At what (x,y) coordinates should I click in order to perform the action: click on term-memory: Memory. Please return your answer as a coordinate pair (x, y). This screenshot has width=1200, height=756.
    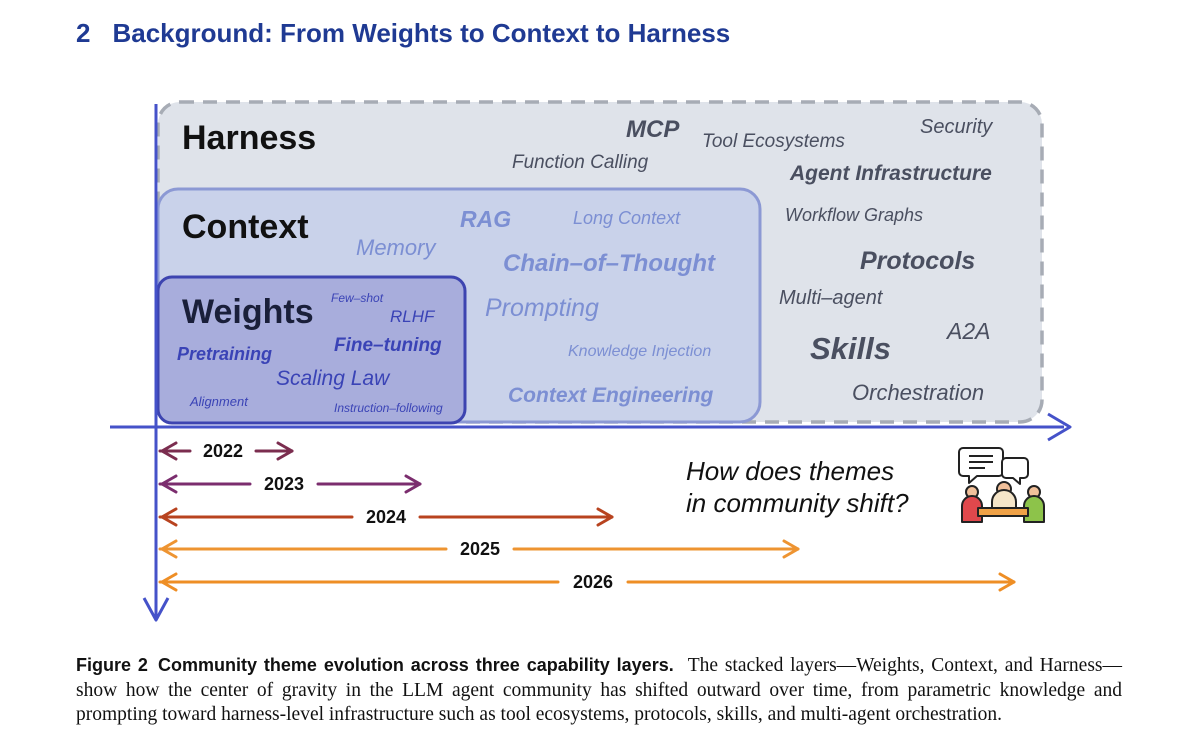
    Looking at the image, I should click on (396, 247).